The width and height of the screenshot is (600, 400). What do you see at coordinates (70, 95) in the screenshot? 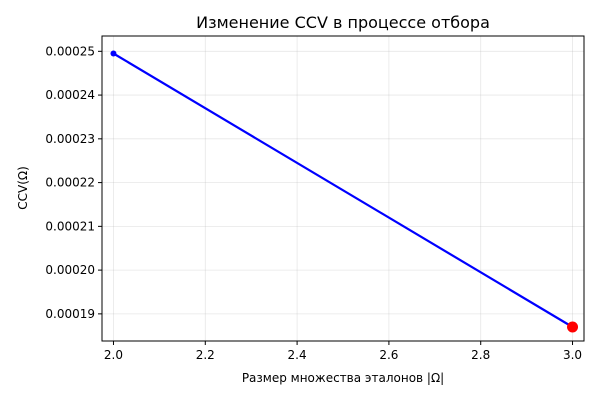
I see `y-tick-label: 0.00024` at bounding box center [70, 95].